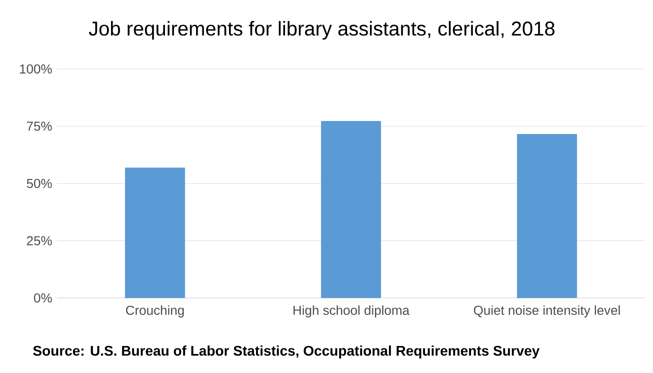 The height and width of the screenshot is (373, 653). What do you see at coordinates (321, 30) in the screenshot?
I see `chart-title: Job requirements for library assistants, clerical, 2018` at bounding box center [321, 30].